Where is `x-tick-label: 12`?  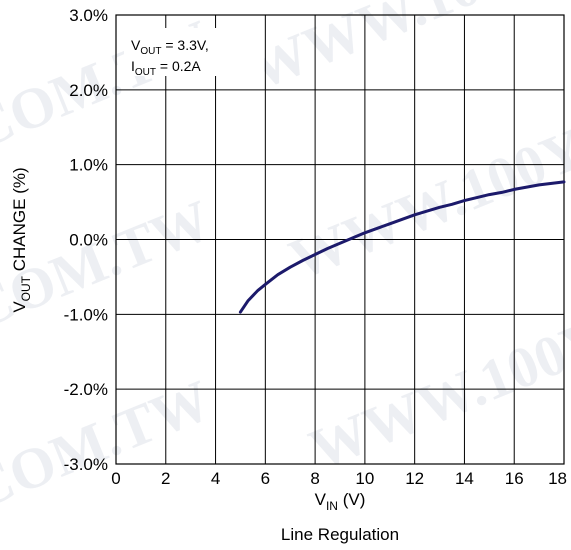
x-tick-label: 12 is located at coordinates (414, 478).